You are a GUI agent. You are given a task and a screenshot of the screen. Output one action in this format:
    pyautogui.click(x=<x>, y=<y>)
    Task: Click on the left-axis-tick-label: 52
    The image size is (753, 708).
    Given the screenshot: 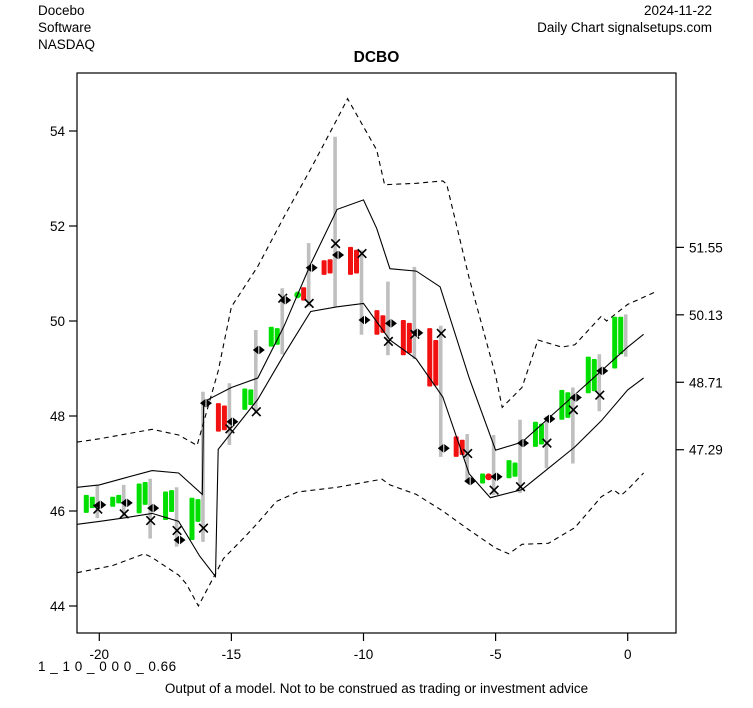 What is the action you would take?
    pyautogui.click(x=57, y=226)
    